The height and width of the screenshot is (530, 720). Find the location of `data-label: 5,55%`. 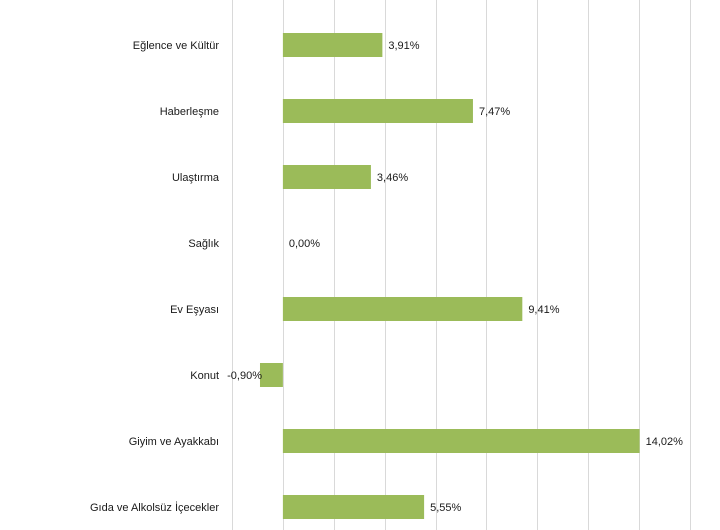

data-label: 5,55% is located at coordinates (445, 508).